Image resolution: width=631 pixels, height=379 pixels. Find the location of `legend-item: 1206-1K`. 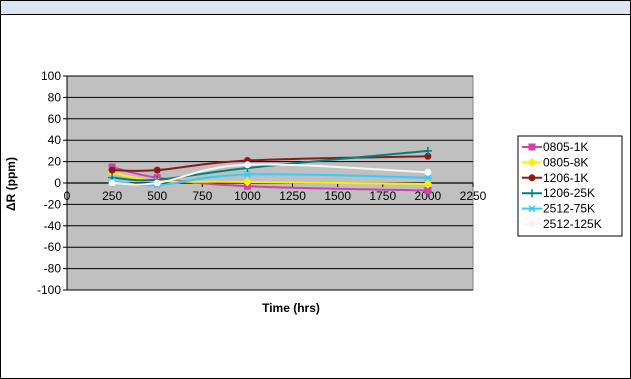

legend-item: 1206-1K is located at coordinates (555, 178).